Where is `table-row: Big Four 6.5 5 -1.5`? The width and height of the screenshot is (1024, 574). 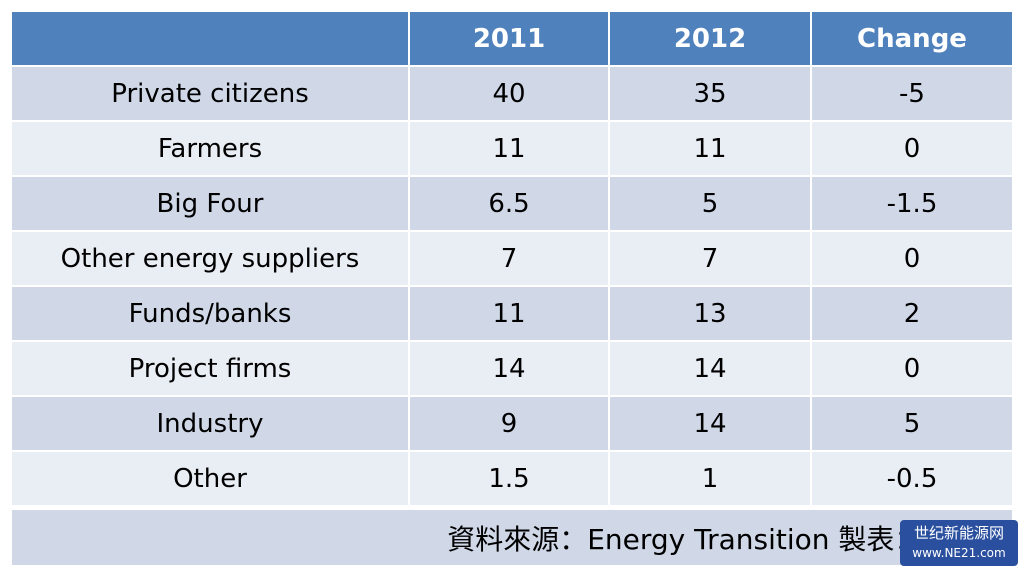 table-row: Big Four 6.5 5 -1.5 is located at coordinates (512, 203).